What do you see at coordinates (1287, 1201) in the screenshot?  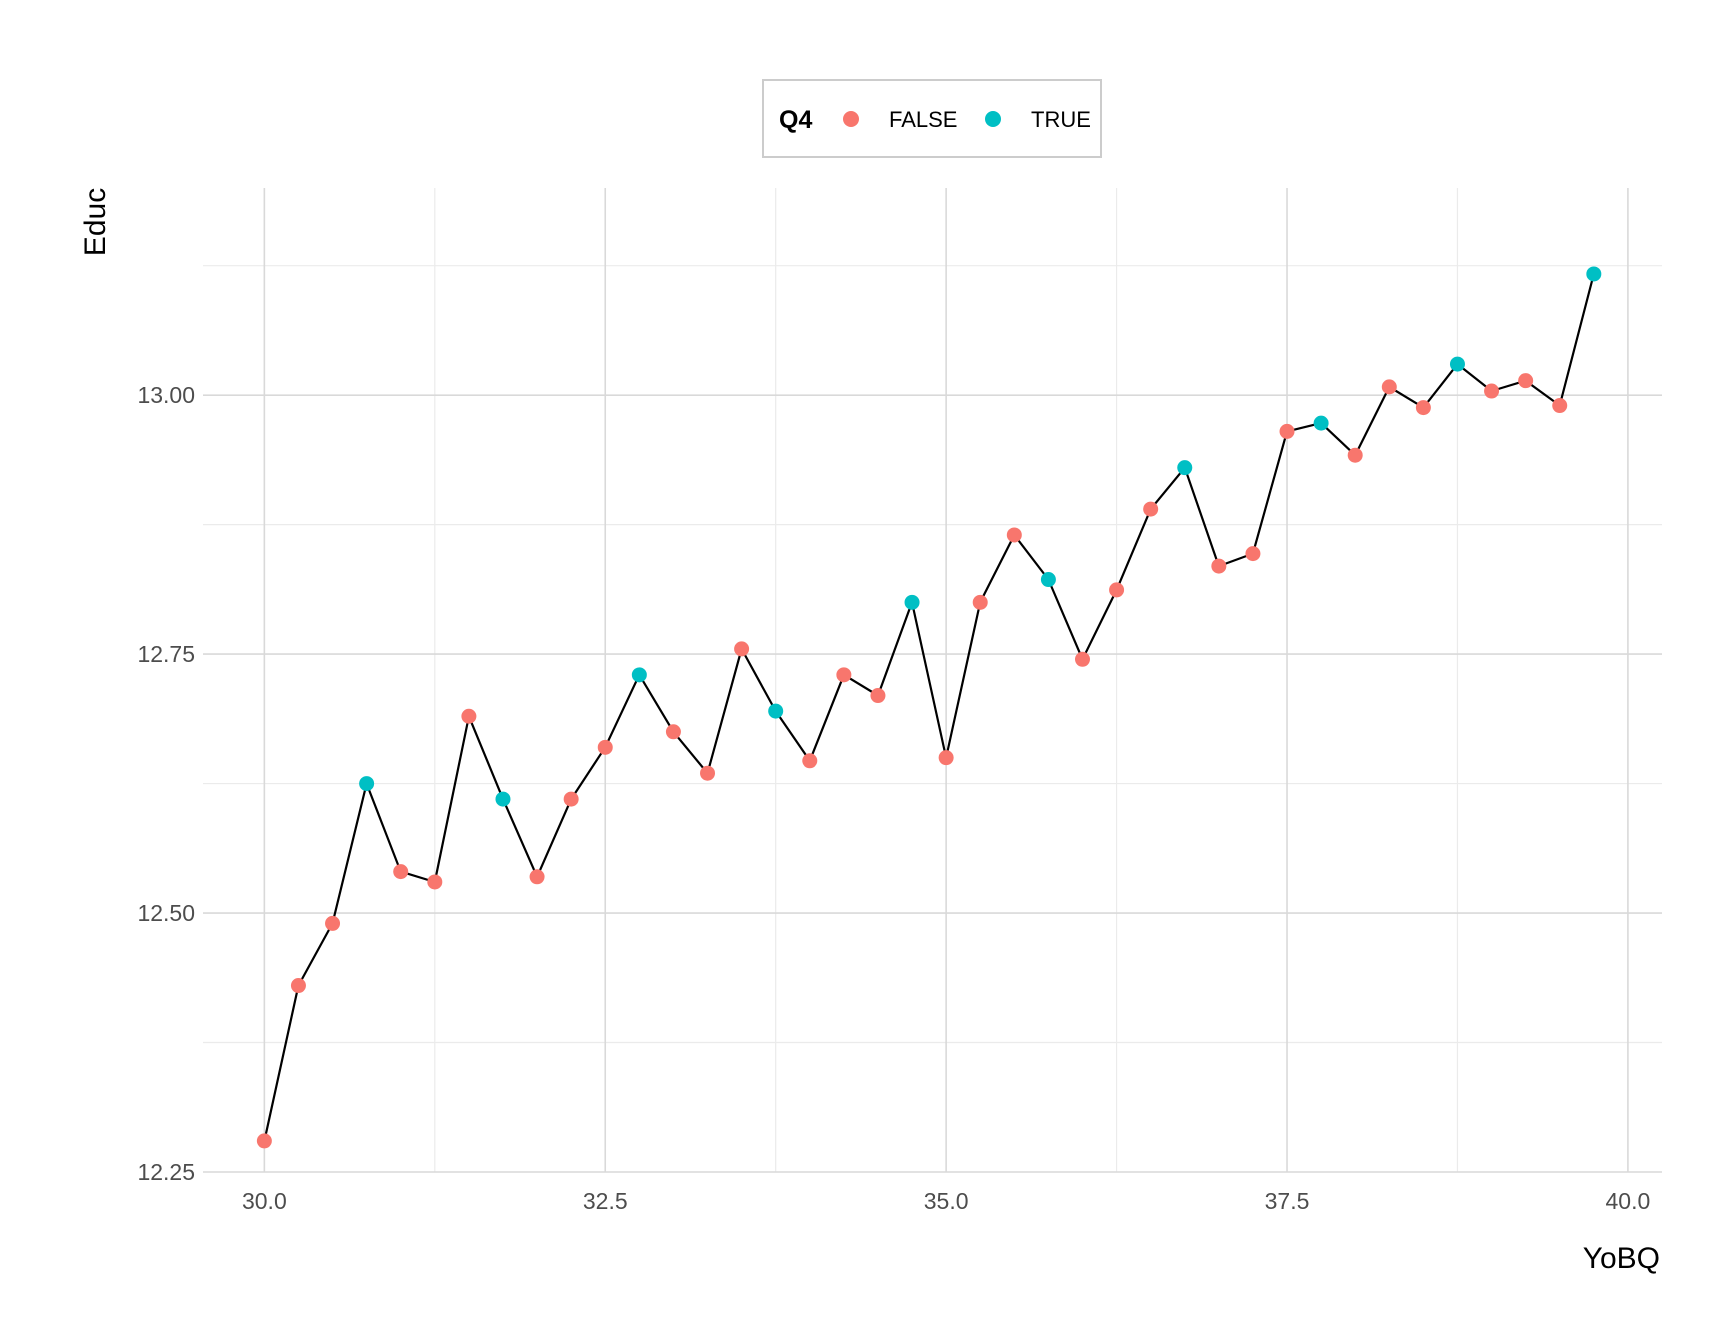 I see `x-tick-label: 37.5` at bounding box center [1287, 1201].